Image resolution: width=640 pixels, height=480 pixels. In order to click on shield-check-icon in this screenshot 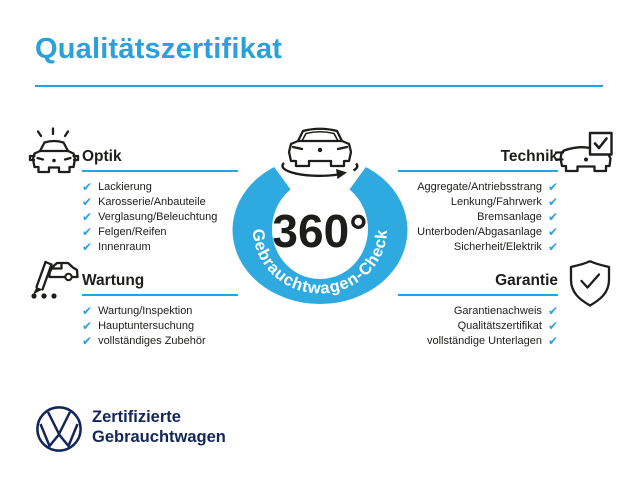, I will do `click(590, 283)`.